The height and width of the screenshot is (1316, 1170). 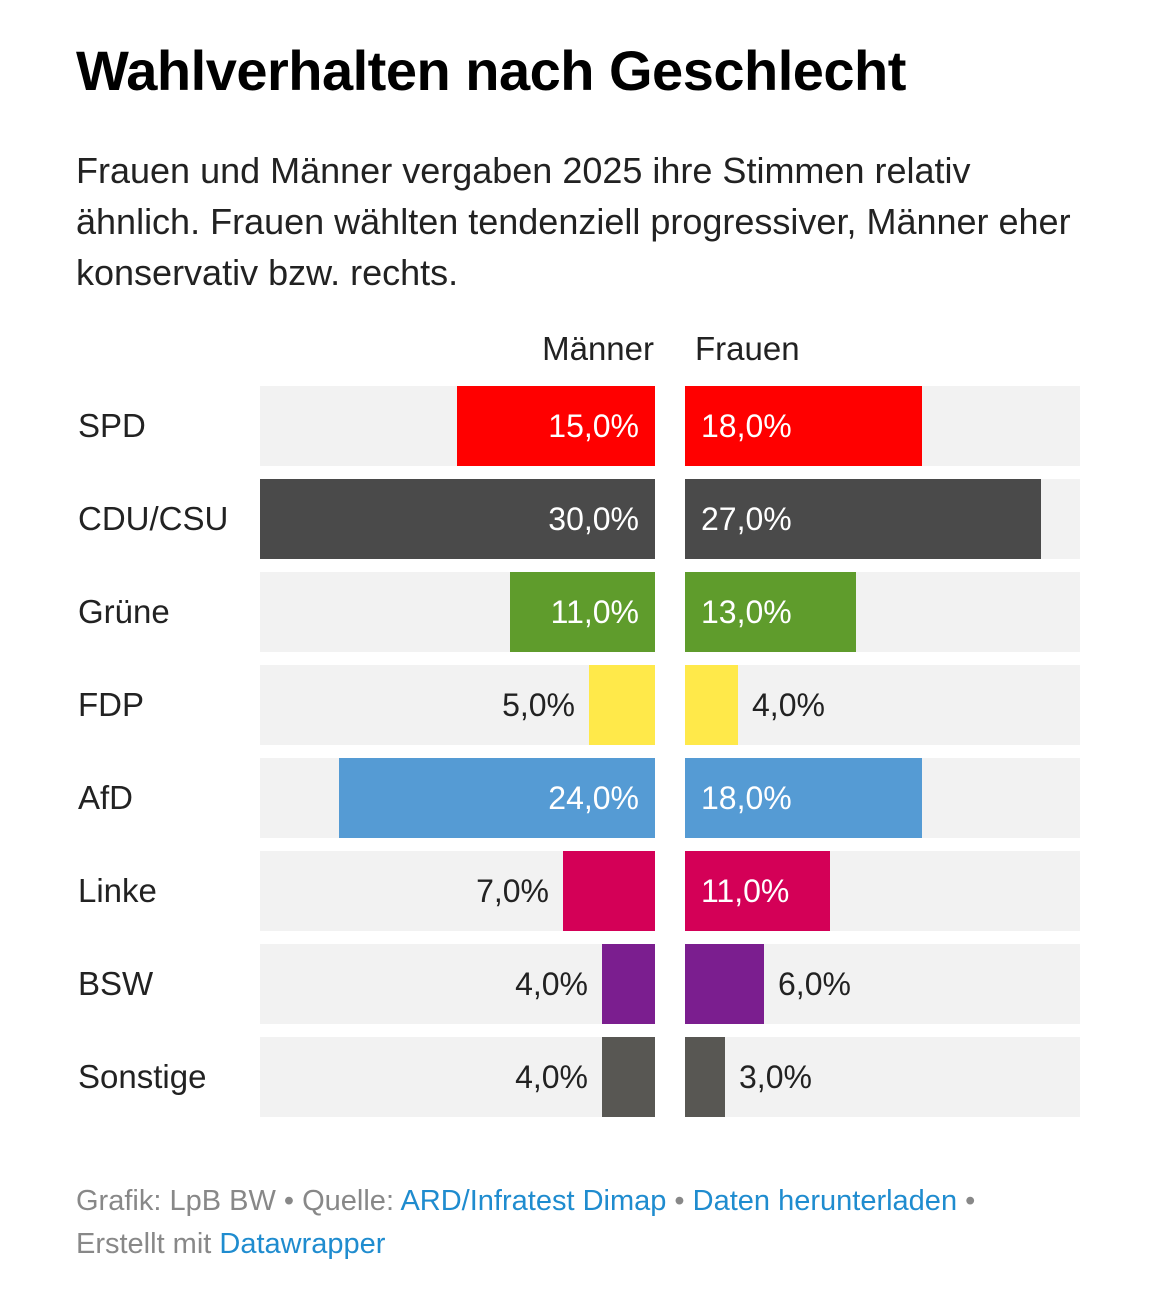 I want to click on bar-frauen-linke, so click(x=757, y=891).